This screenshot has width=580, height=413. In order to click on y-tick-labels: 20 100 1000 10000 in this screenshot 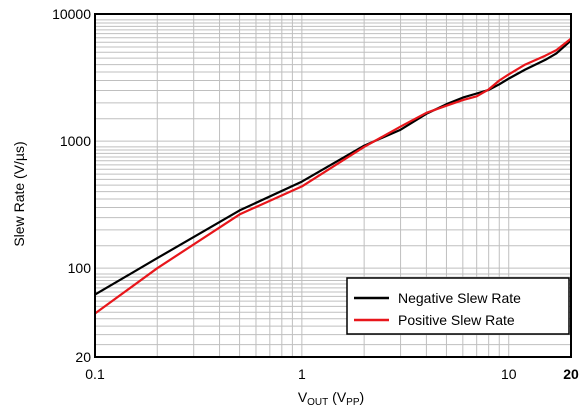, I will do `click(71, 185)`.